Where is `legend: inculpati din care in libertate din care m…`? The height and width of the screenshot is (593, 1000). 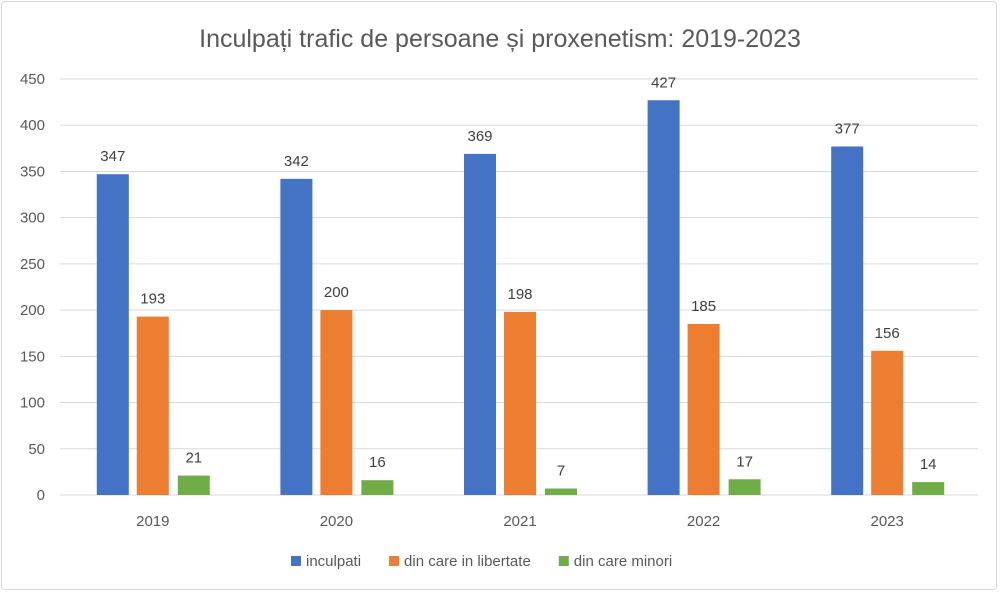
legend: inculpati din care in libertate din care m… is located at coordinates (481, 561).